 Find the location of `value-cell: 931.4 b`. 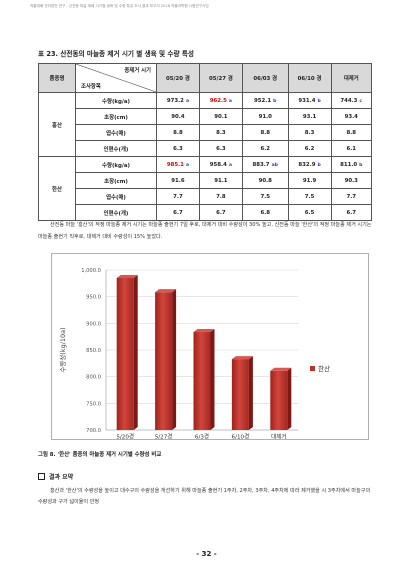

value-cell: 931.4 b is located at coordinates (309, 100).